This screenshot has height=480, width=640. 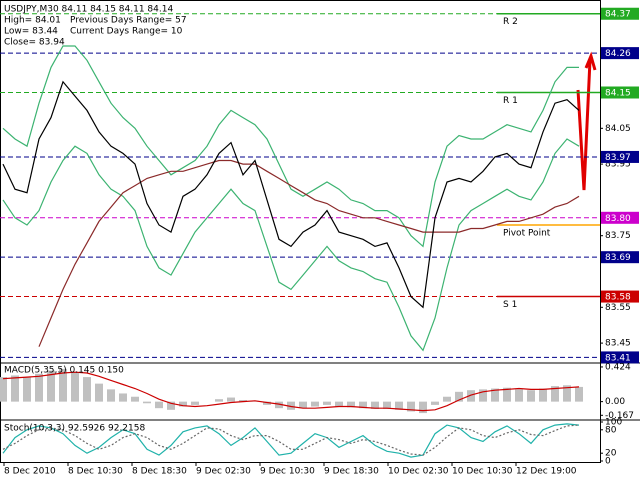 I want to click on y-tick-label: 80, so click(x=611, y=430).